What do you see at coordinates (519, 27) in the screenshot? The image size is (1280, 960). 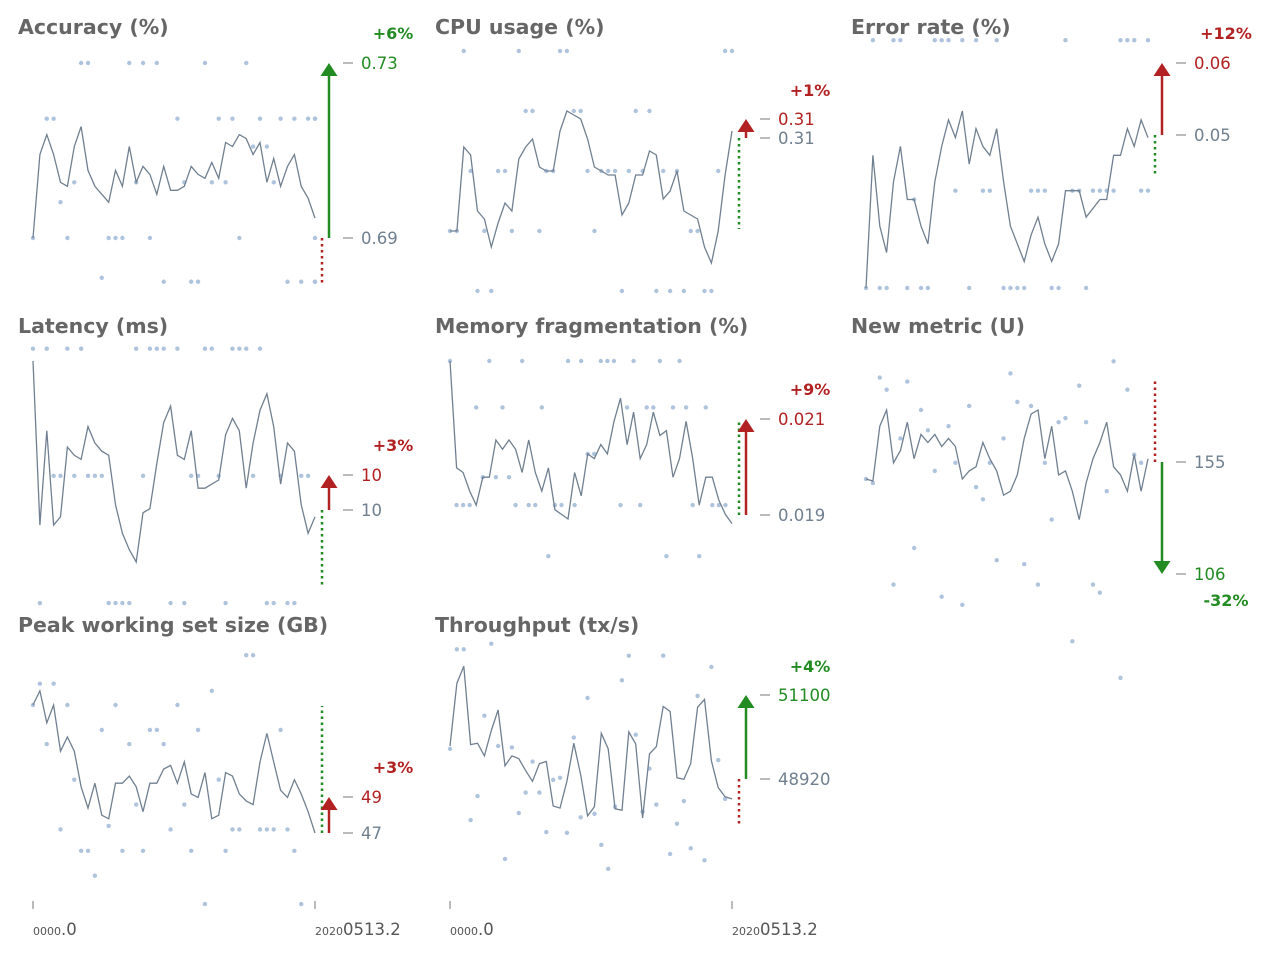 I see `panel-title: CPU usage (%)` at bounding box center [519, 27].